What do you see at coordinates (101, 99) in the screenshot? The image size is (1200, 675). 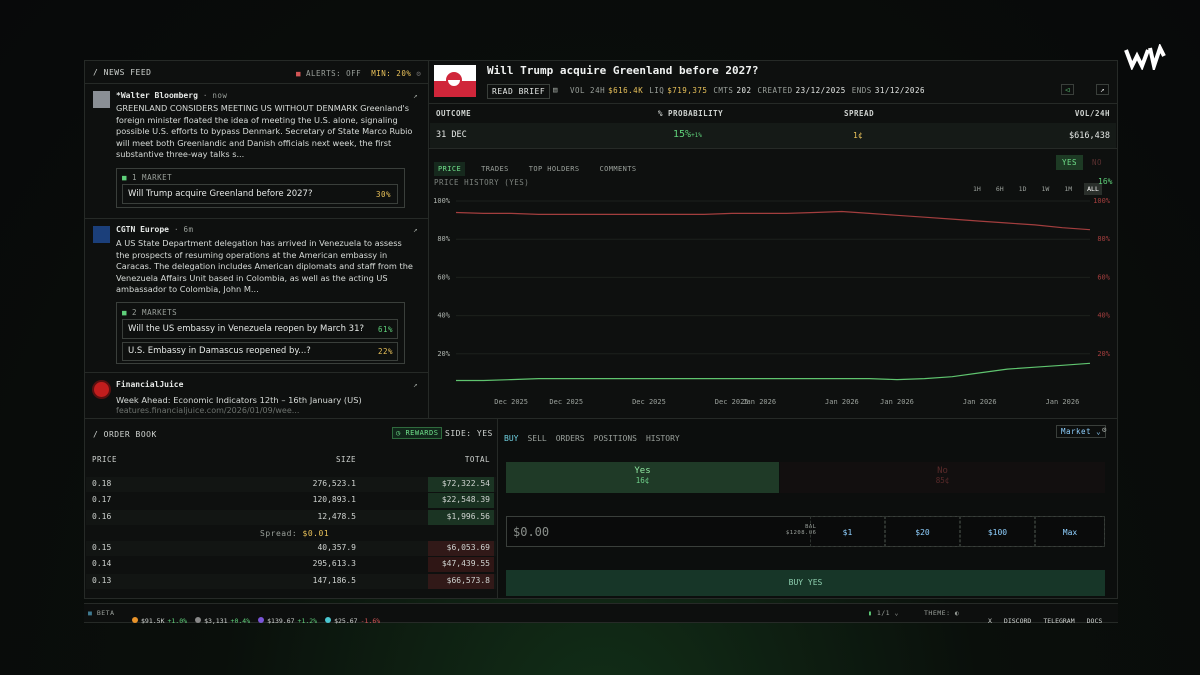 I see `avatar` at bounding box center [101, 99].